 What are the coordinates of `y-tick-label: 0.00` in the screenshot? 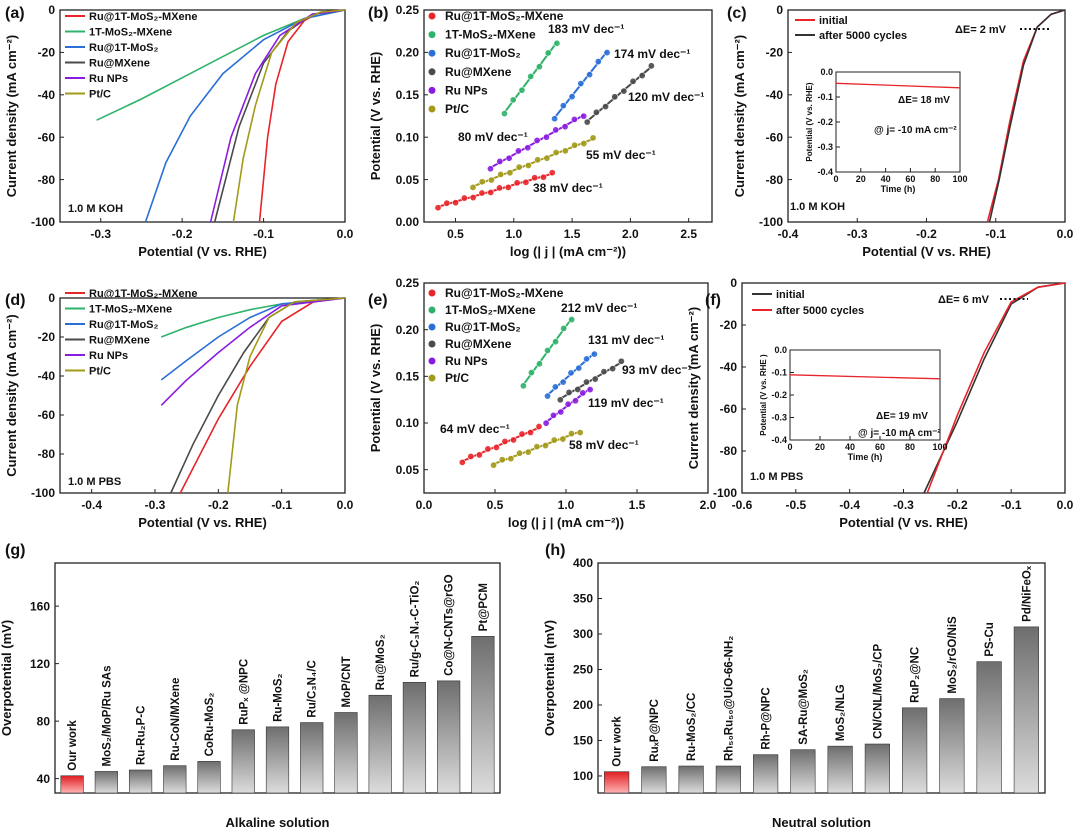 It's located at (408, 222).